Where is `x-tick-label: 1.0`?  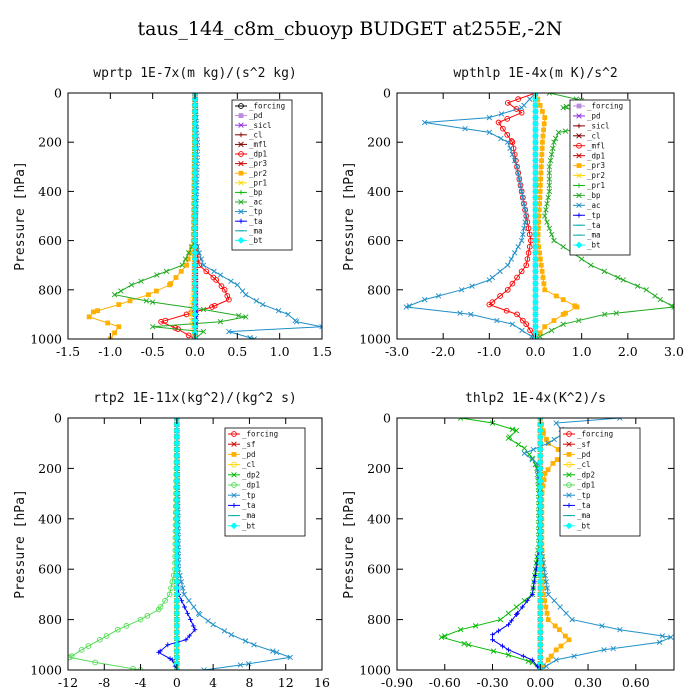 x-tick-label: 1.0 is located at coordinates (582, 351).